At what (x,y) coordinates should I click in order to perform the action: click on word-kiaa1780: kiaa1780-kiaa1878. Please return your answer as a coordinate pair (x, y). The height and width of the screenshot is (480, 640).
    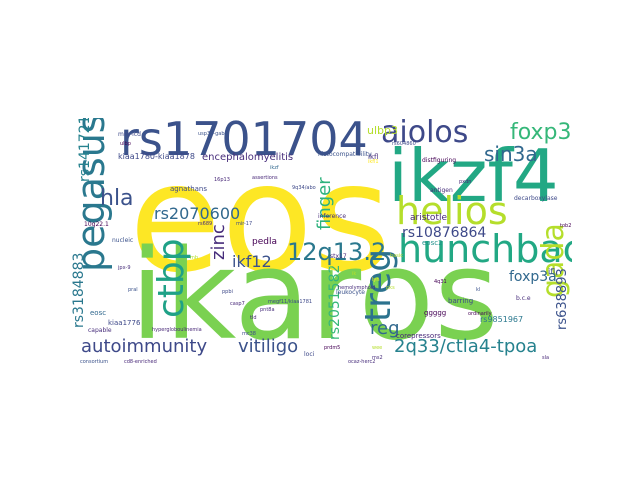
    Looking at the image, I should click on (156, 156).